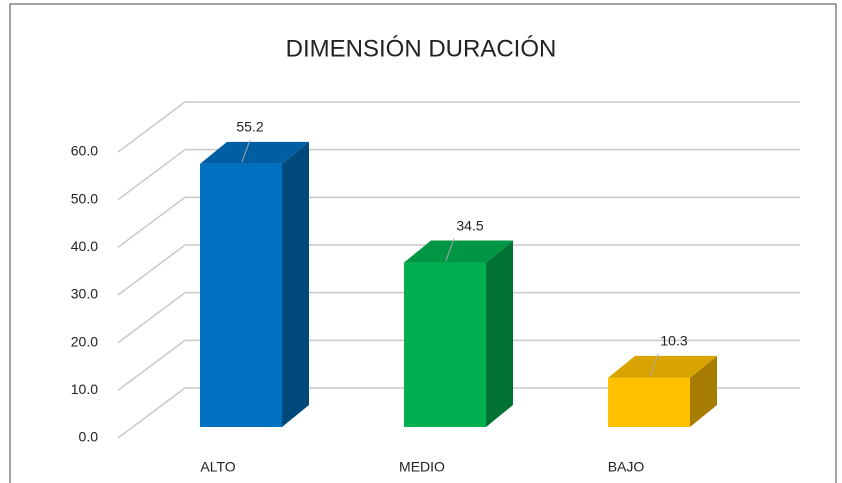  I want to click on y-tick-label: 30.0, so click(84, 294).